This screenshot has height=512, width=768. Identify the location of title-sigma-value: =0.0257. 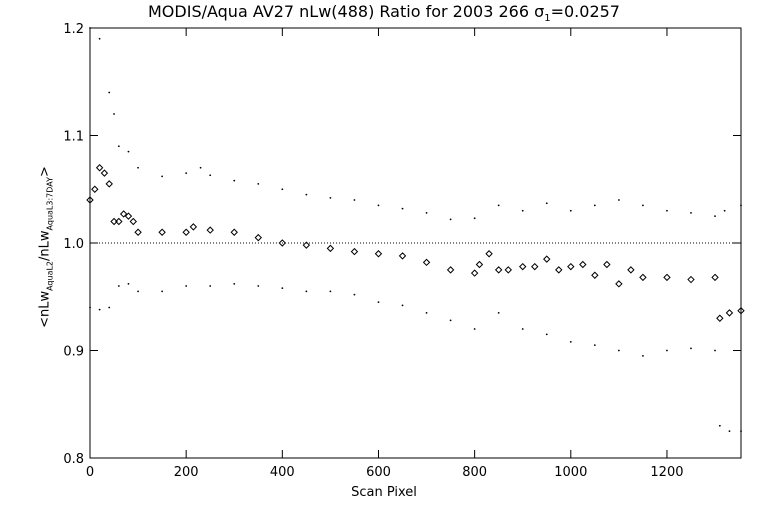
(585, 11).